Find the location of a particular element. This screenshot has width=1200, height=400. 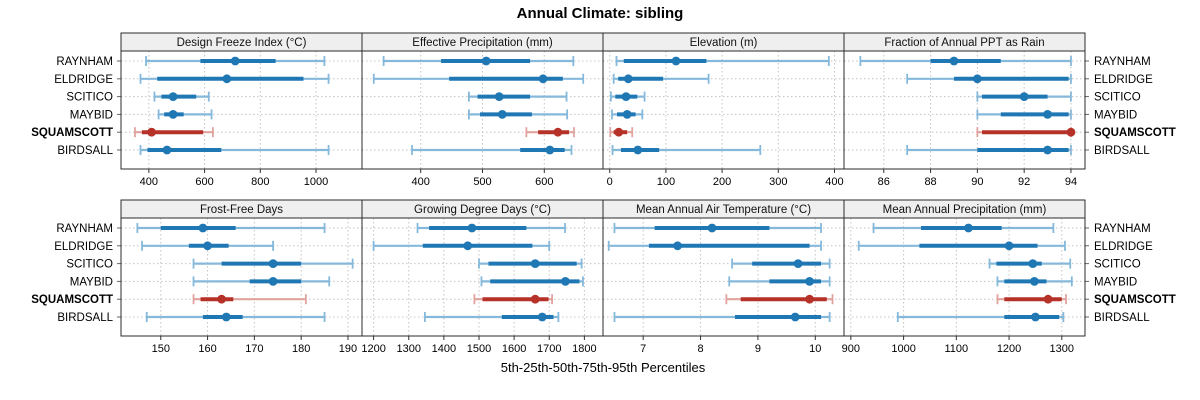

panel-strip-title: Mean Annual Precipitation (mm) is located at coordinates (965, 210).